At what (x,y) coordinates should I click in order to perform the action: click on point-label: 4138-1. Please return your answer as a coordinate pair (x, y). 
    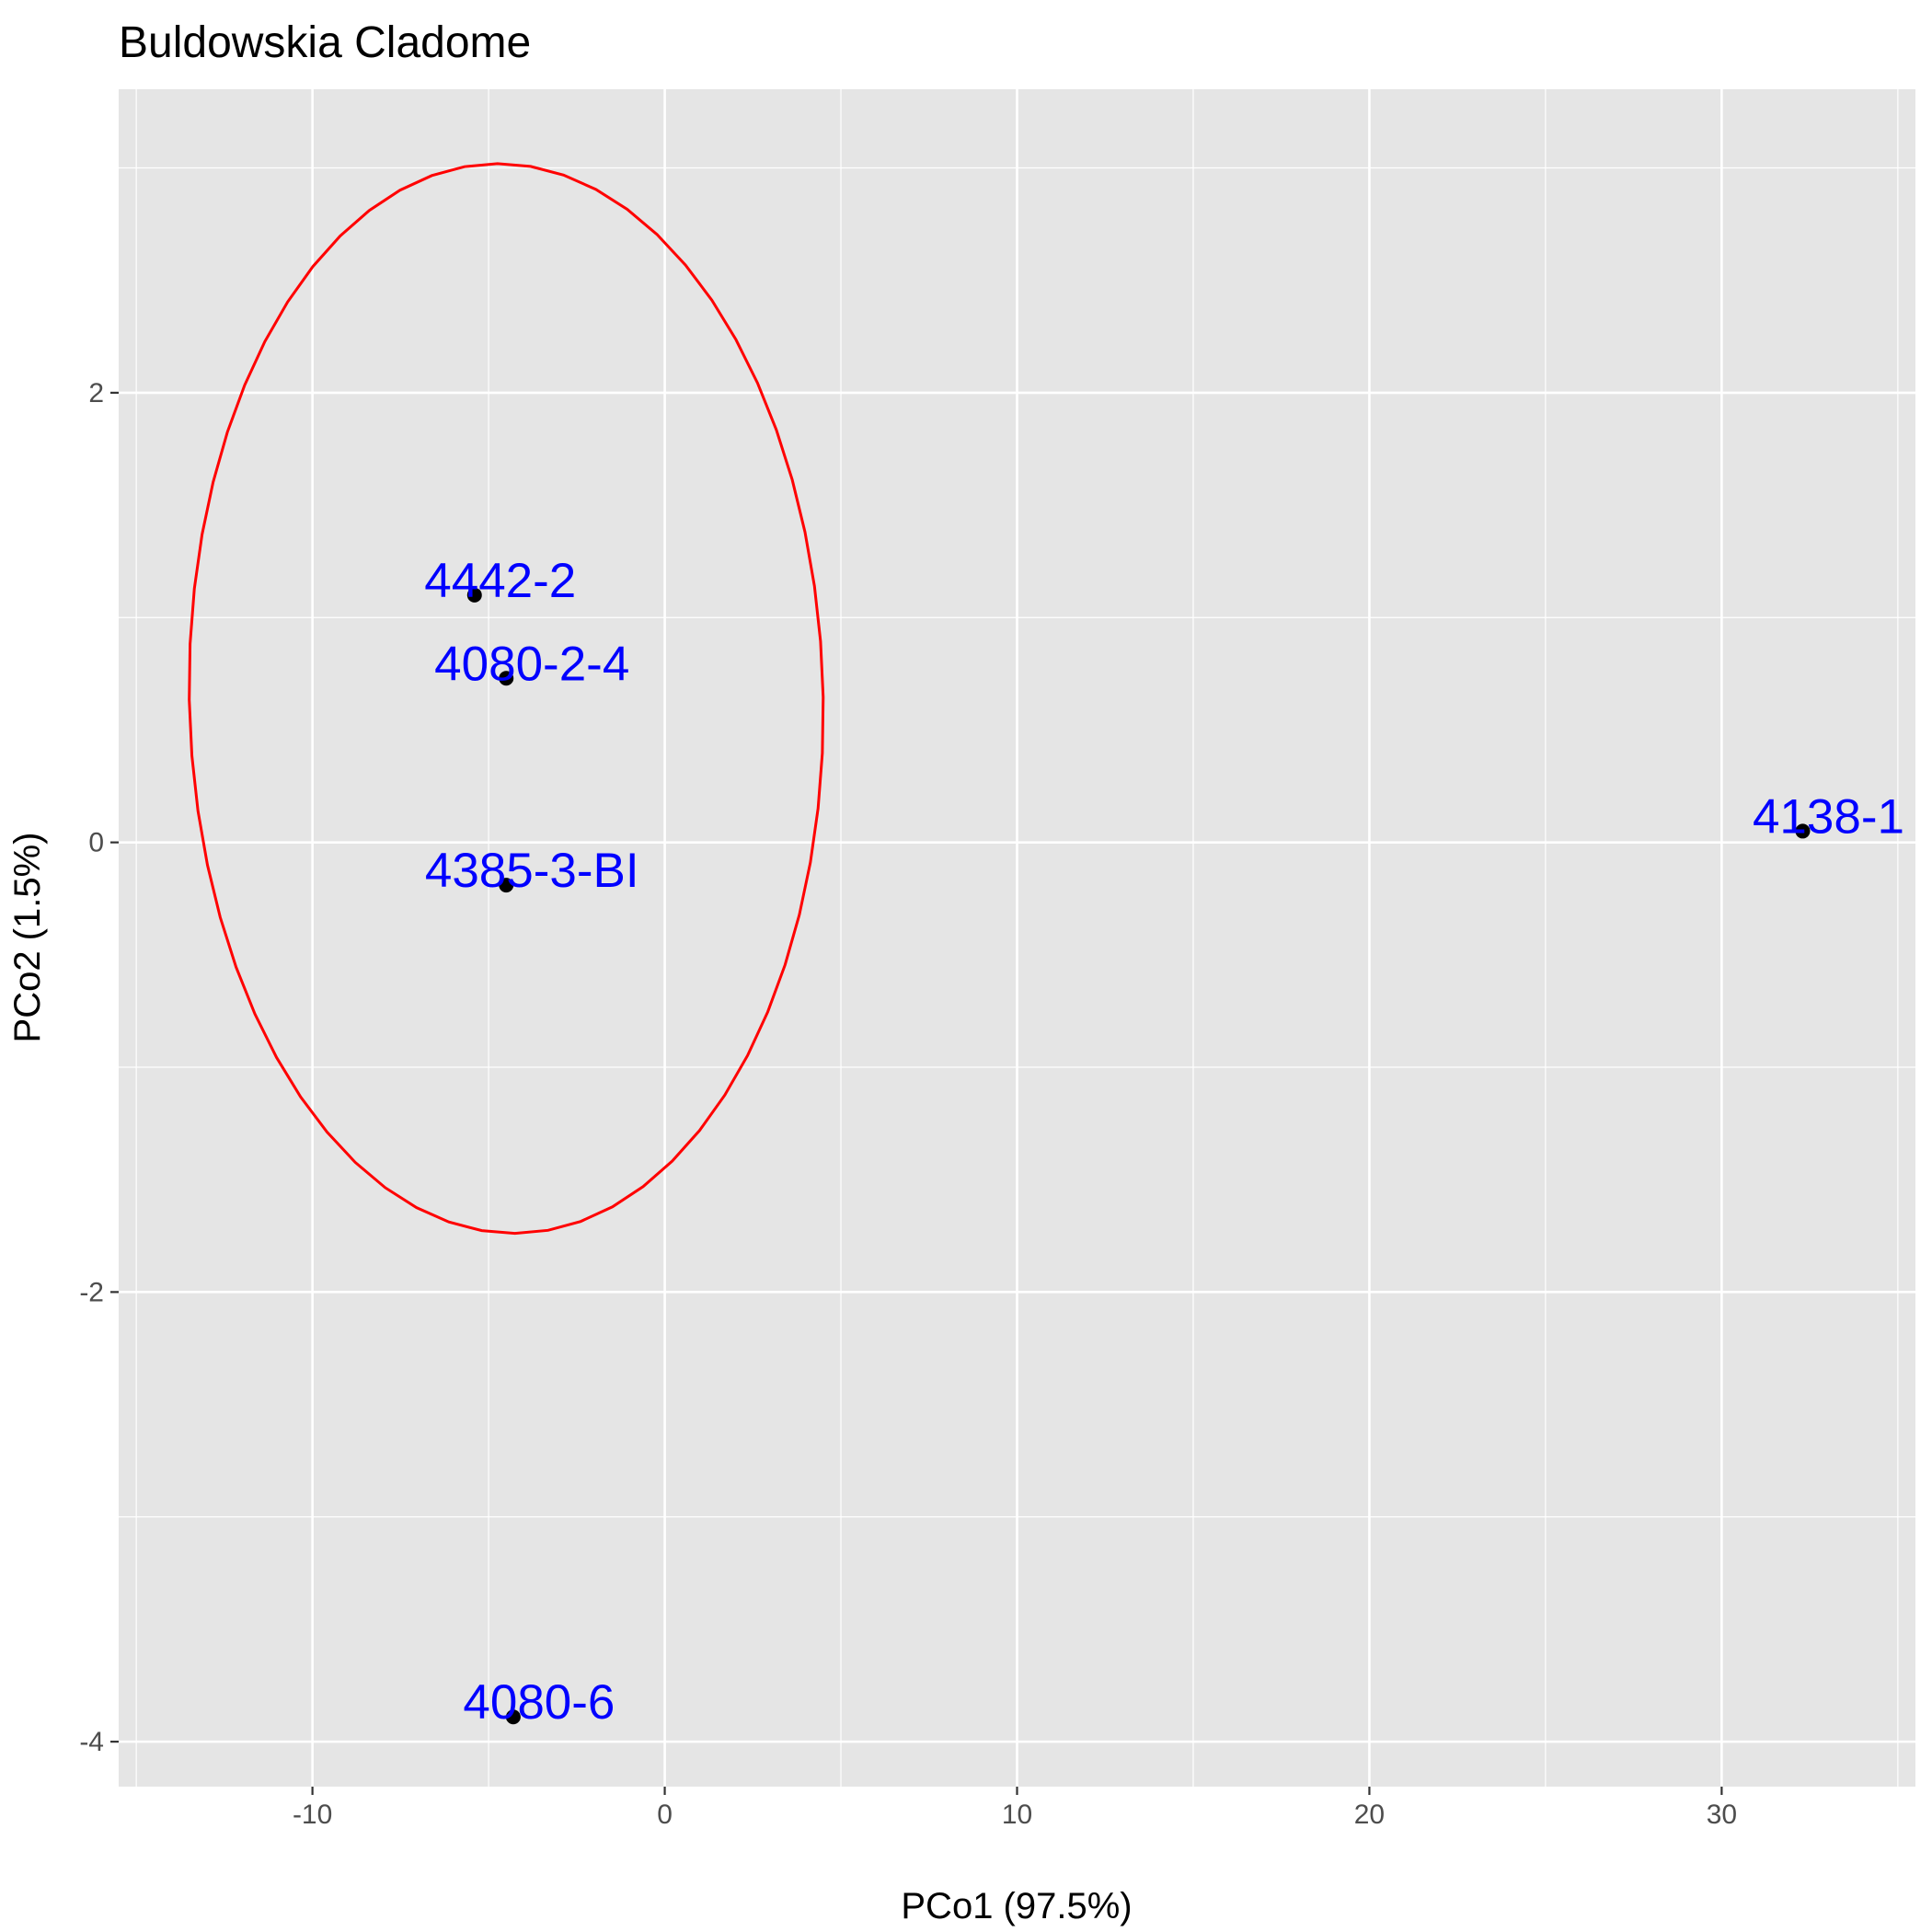
    Looking at the image, I should click on (1828, 816).